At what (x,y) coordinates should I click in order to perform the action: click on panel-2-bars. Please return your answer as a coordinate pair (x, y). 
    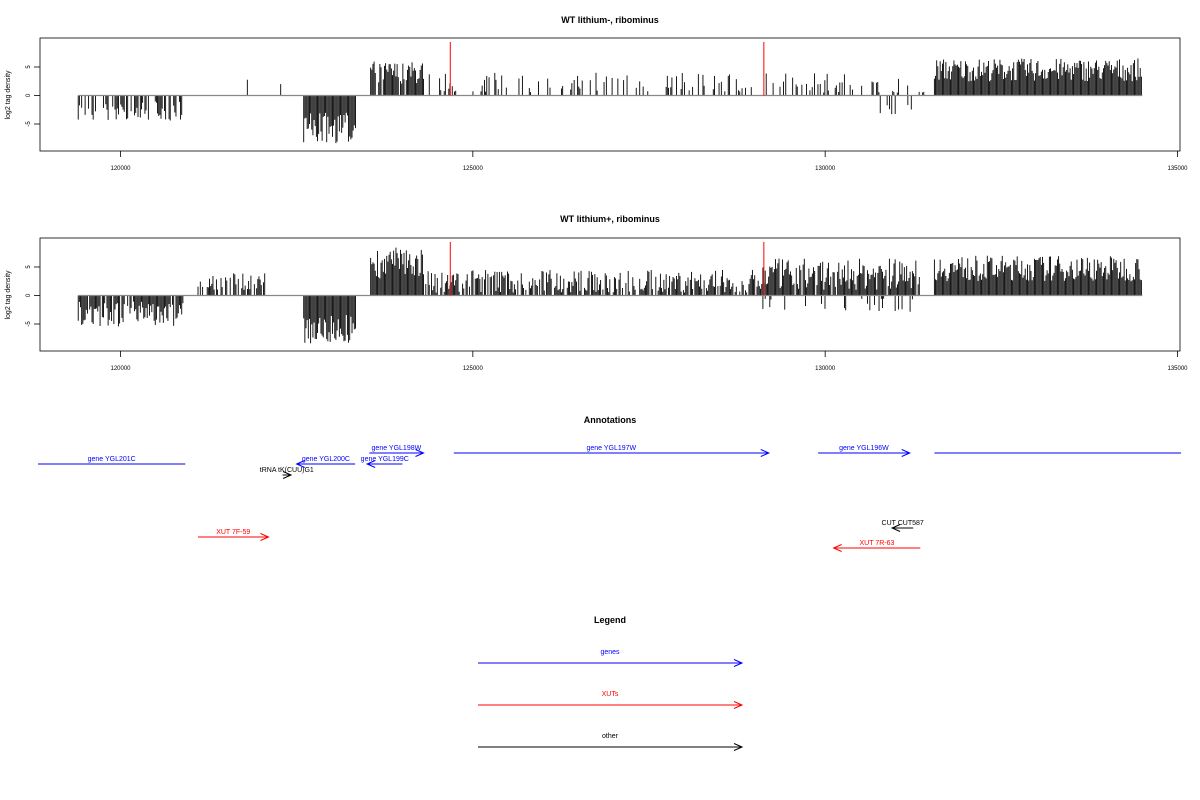
    Looking at the image, I should click on (609, 295).